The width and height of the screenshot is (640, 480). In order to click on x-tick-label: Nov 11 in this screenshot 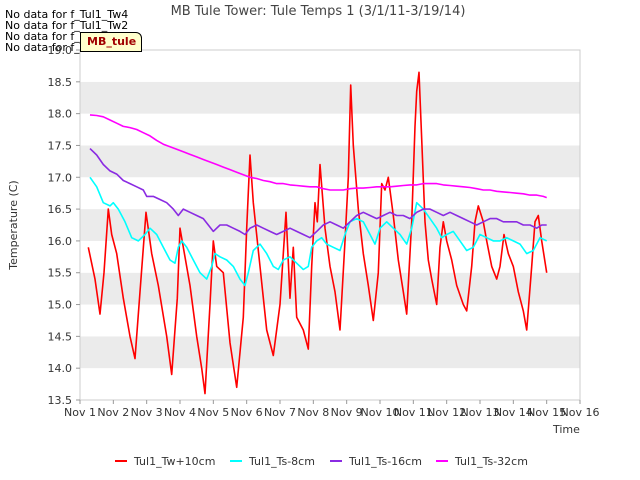, I will do `click(413, 412)`.